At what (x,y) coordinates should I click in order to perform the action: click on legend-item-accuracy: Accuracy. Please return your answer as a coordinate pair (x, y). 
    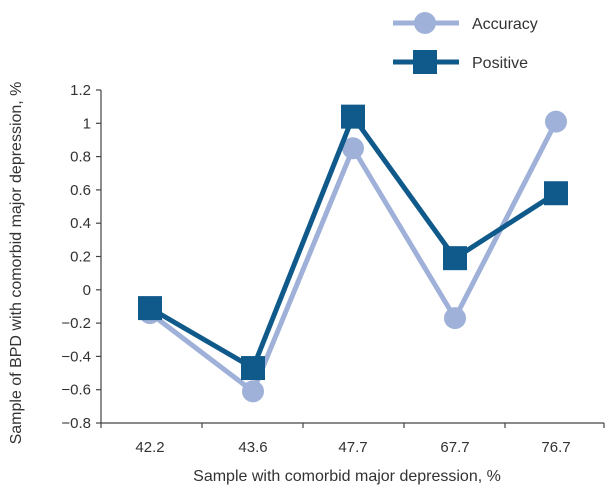
    Looking at the image, I should click on (465, 23).